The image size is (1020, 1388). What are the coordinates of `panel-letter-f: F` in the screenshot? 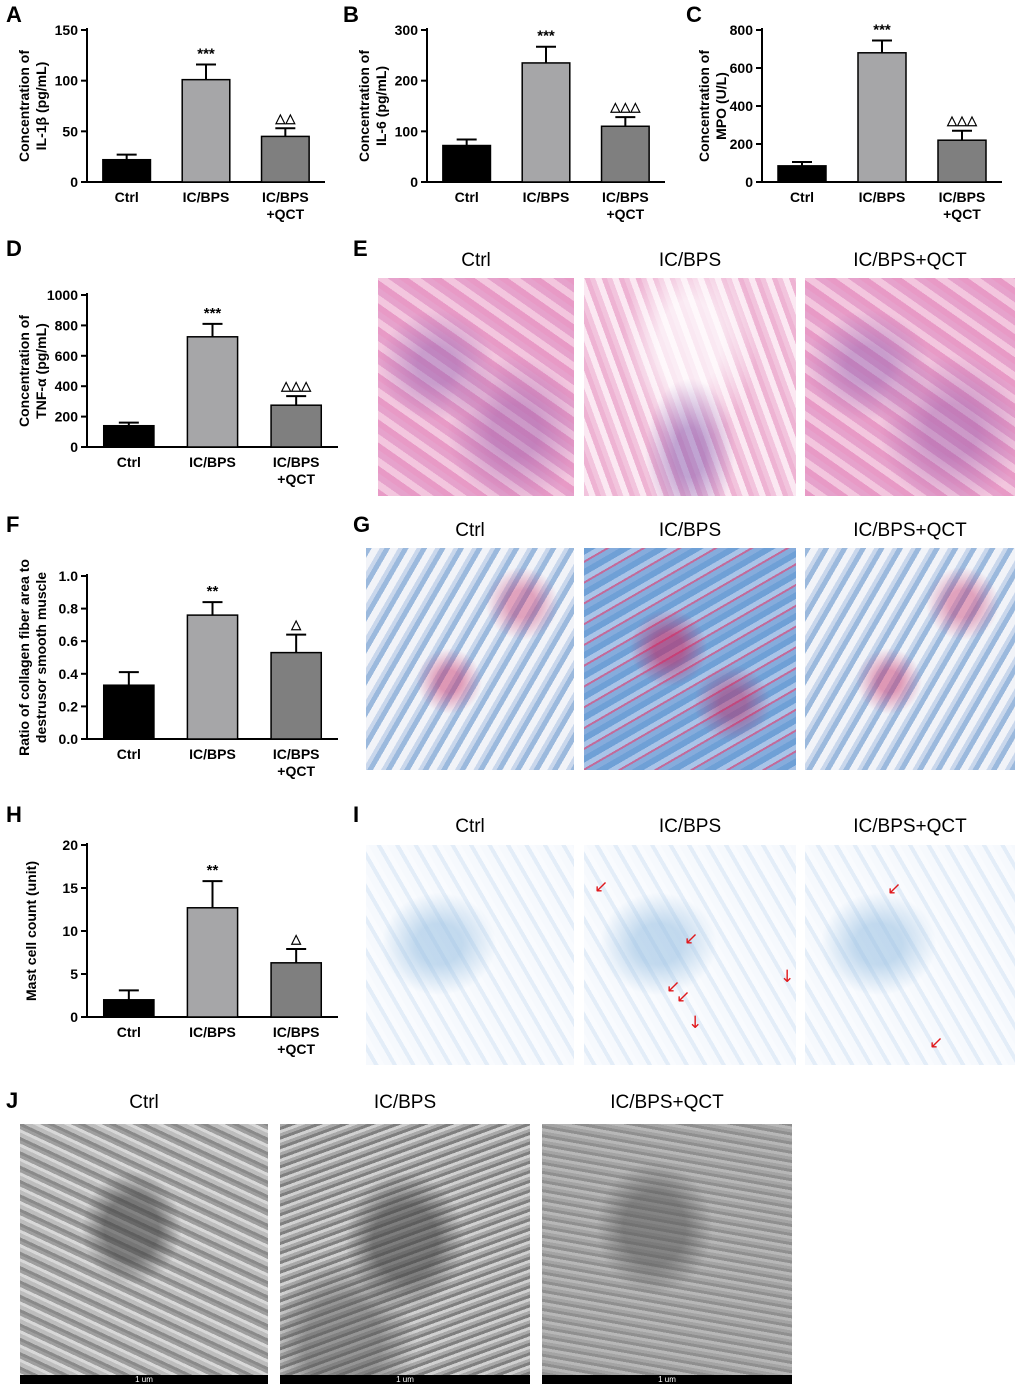 It's located at (13, 524).